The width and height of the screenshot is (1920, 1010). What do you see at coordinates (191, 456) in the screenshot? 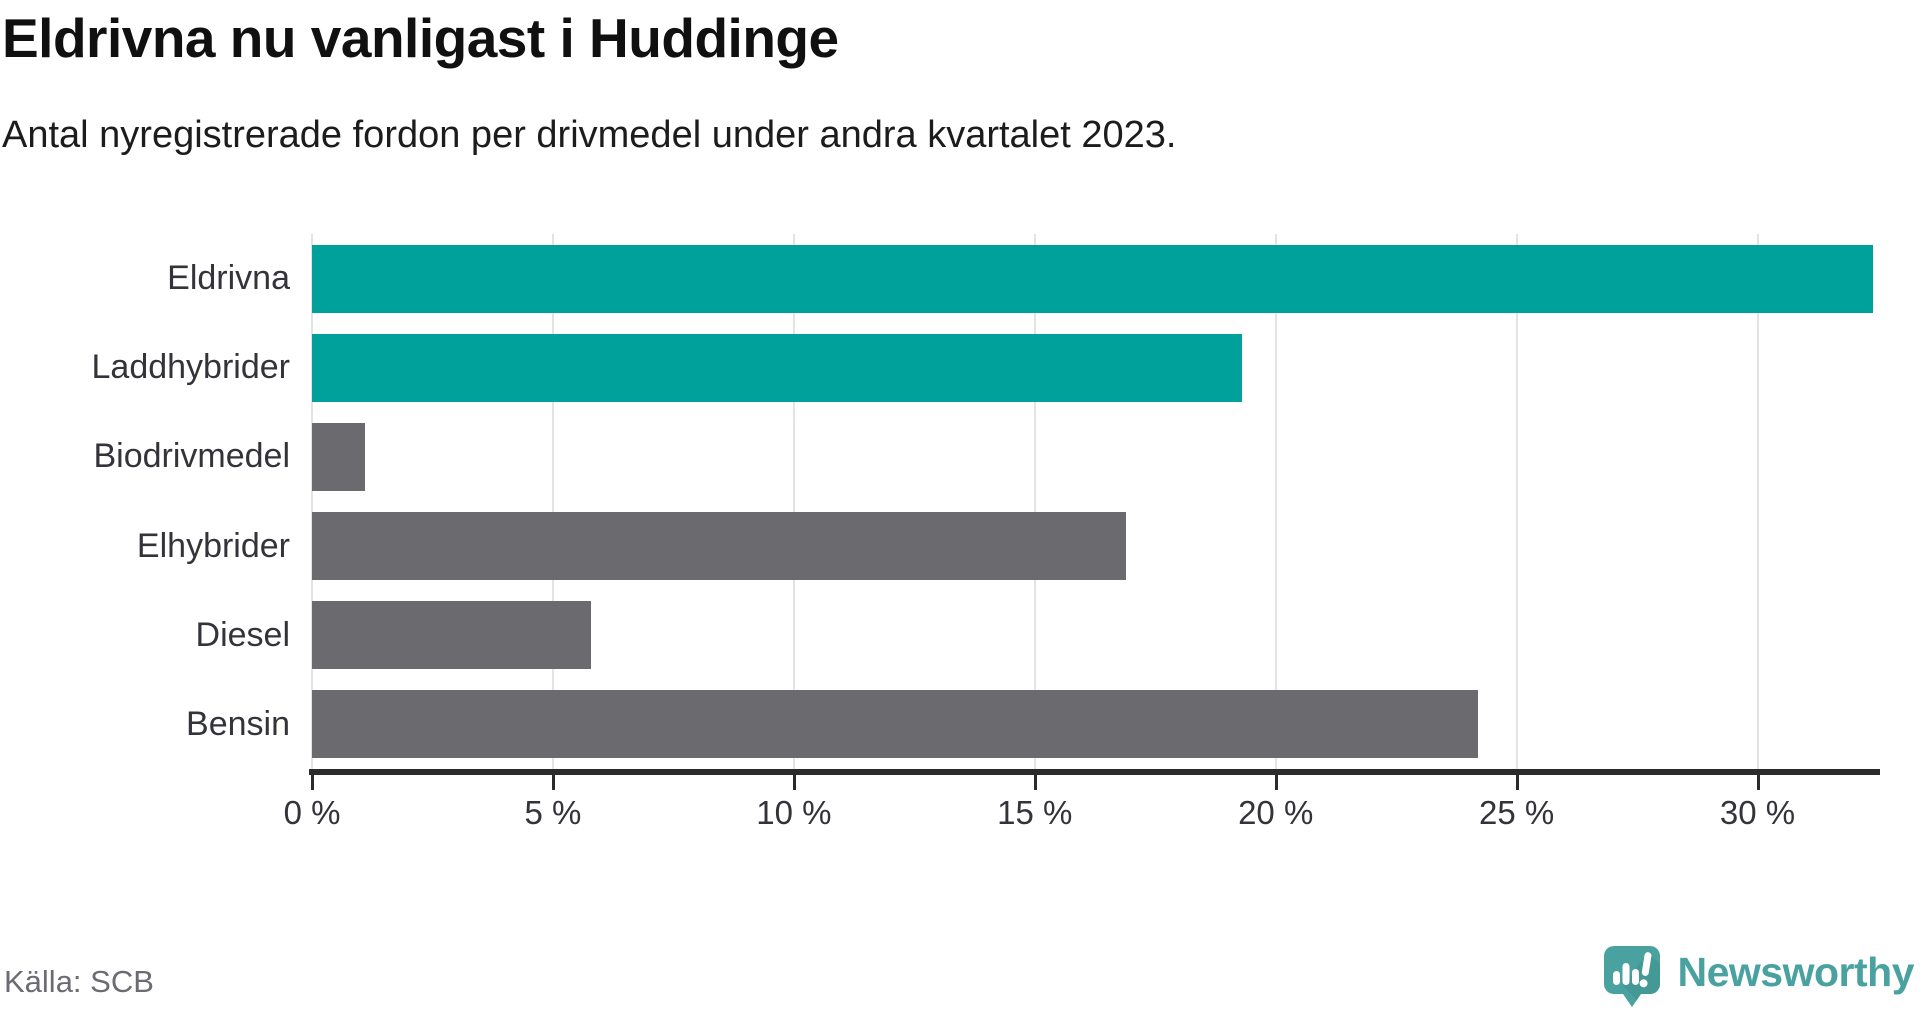
I see `category-label-biodrivmedel: Biodrivmedel` at bounding box center [191, 456].